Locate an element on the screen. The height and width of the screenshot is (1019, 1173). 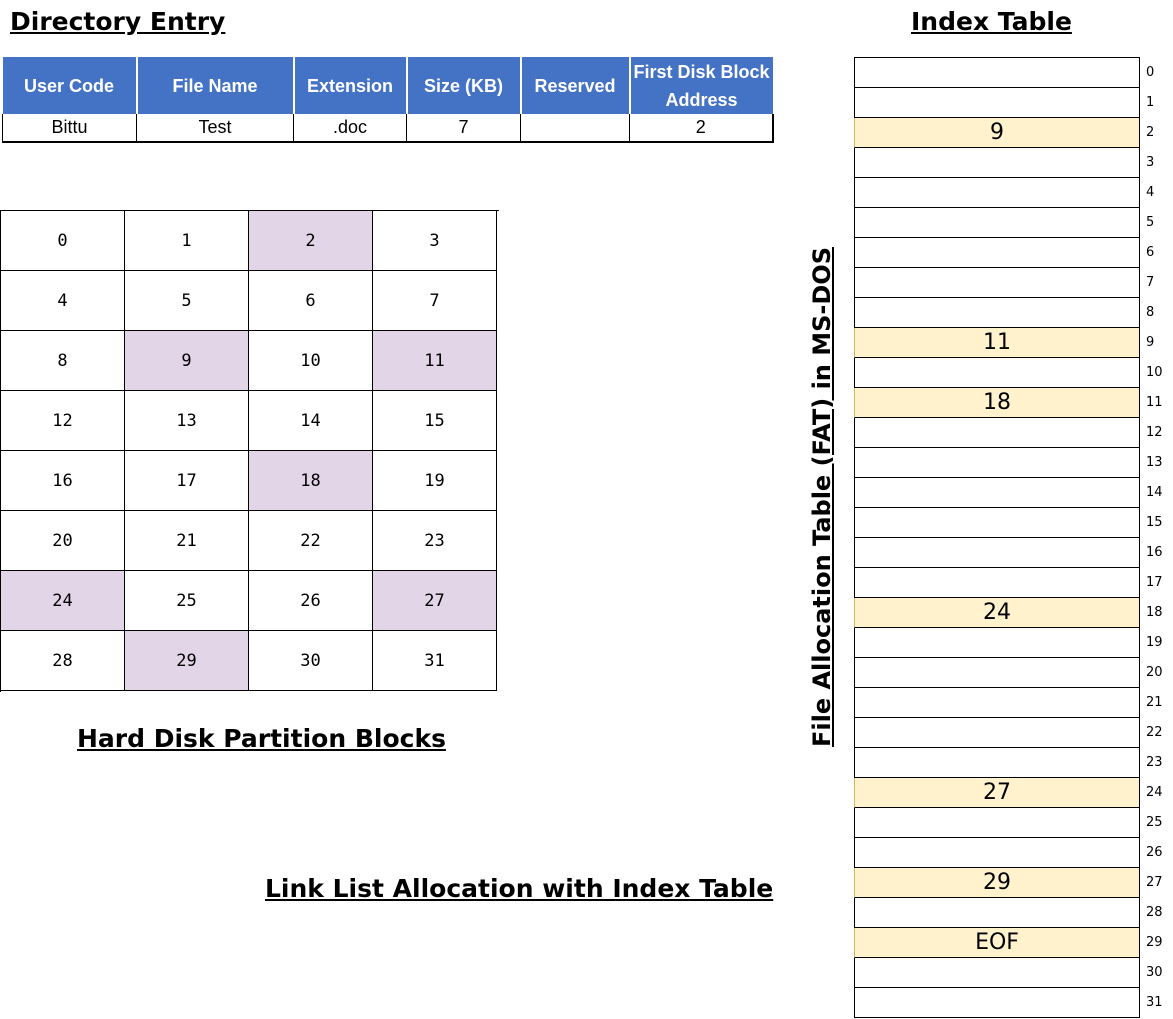
fat-row: 23 is located at coordinates (1008, 763).